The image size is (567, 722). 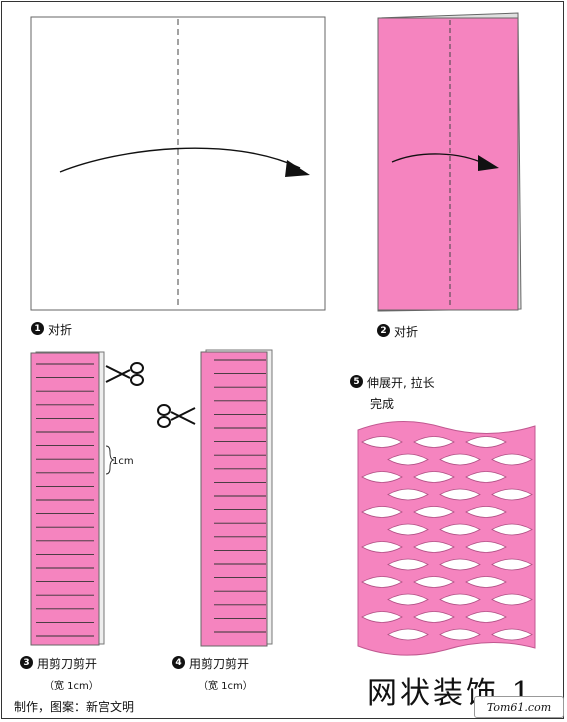 What do you see at coordinates (71, 686) in the screenshot?
I see `step3-note: （宽 1cm）` at bounding box center [71, 686].